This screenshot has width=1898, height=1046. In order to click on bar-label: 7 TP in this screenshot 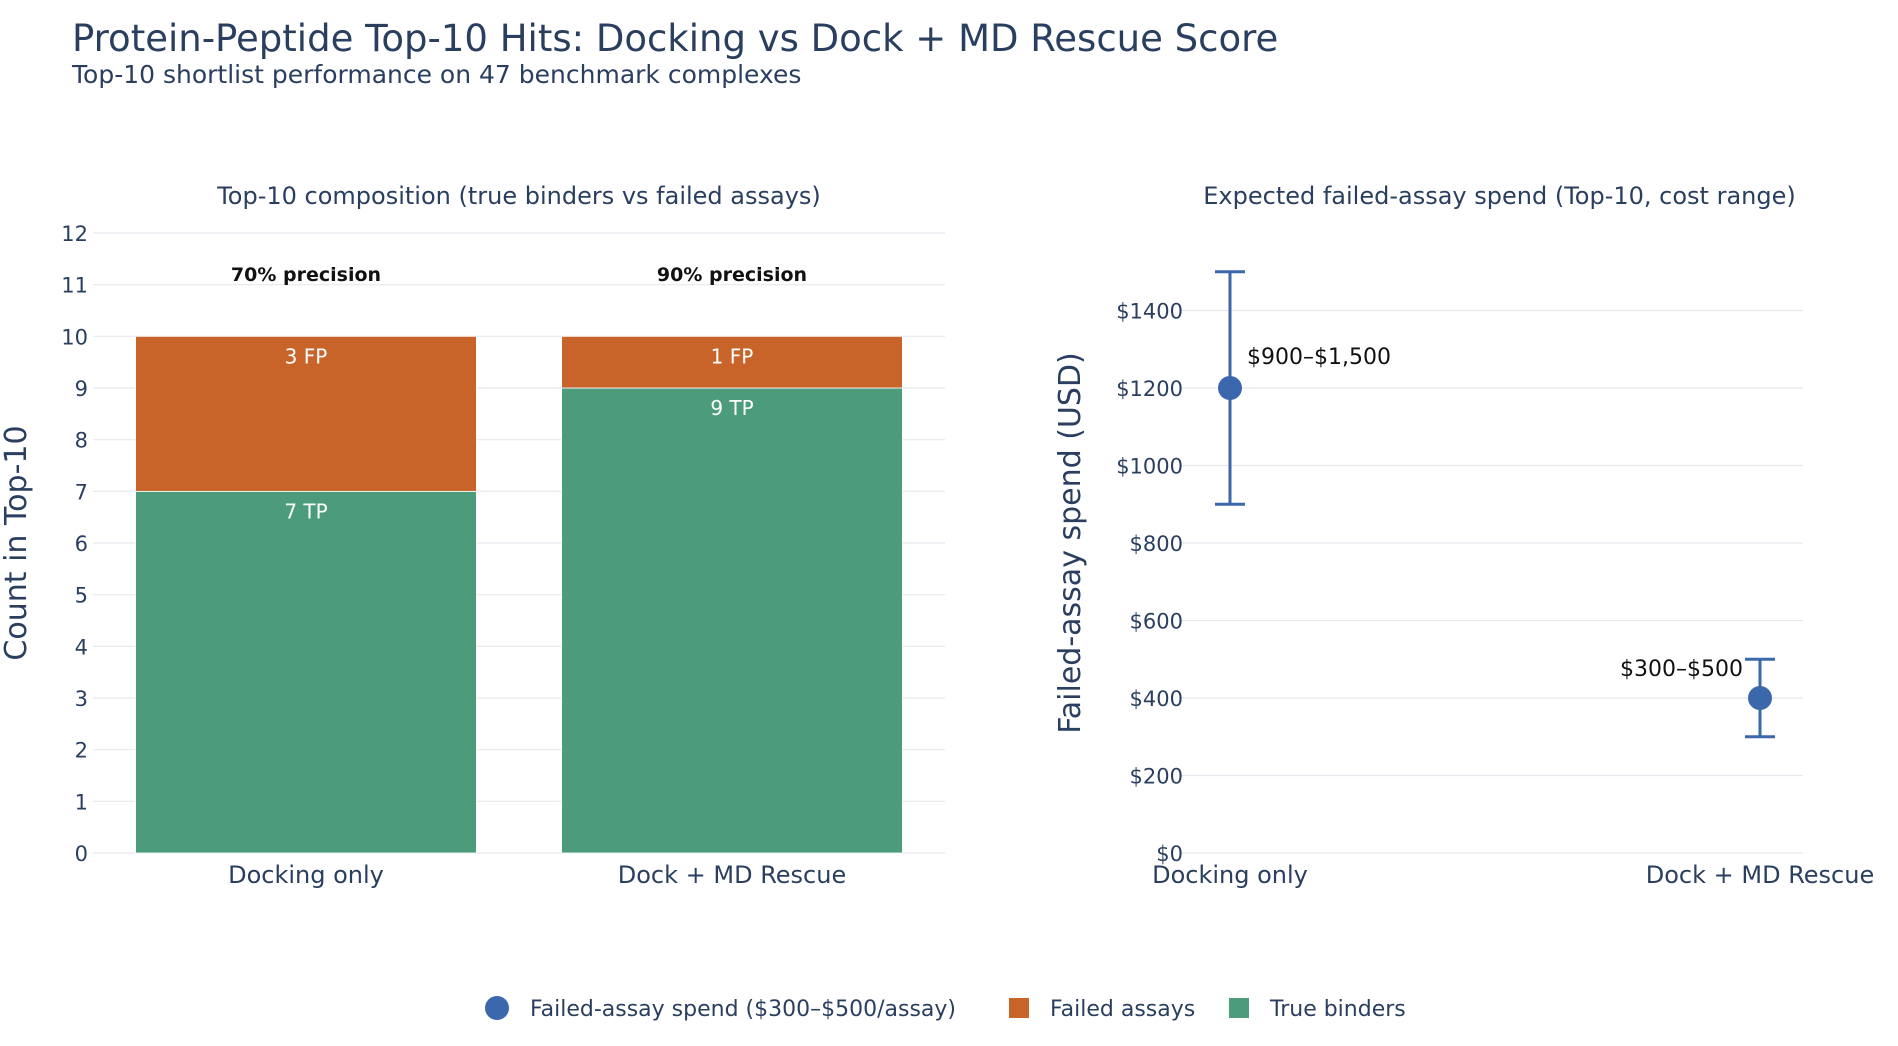, I will do `click(305, 511)`.